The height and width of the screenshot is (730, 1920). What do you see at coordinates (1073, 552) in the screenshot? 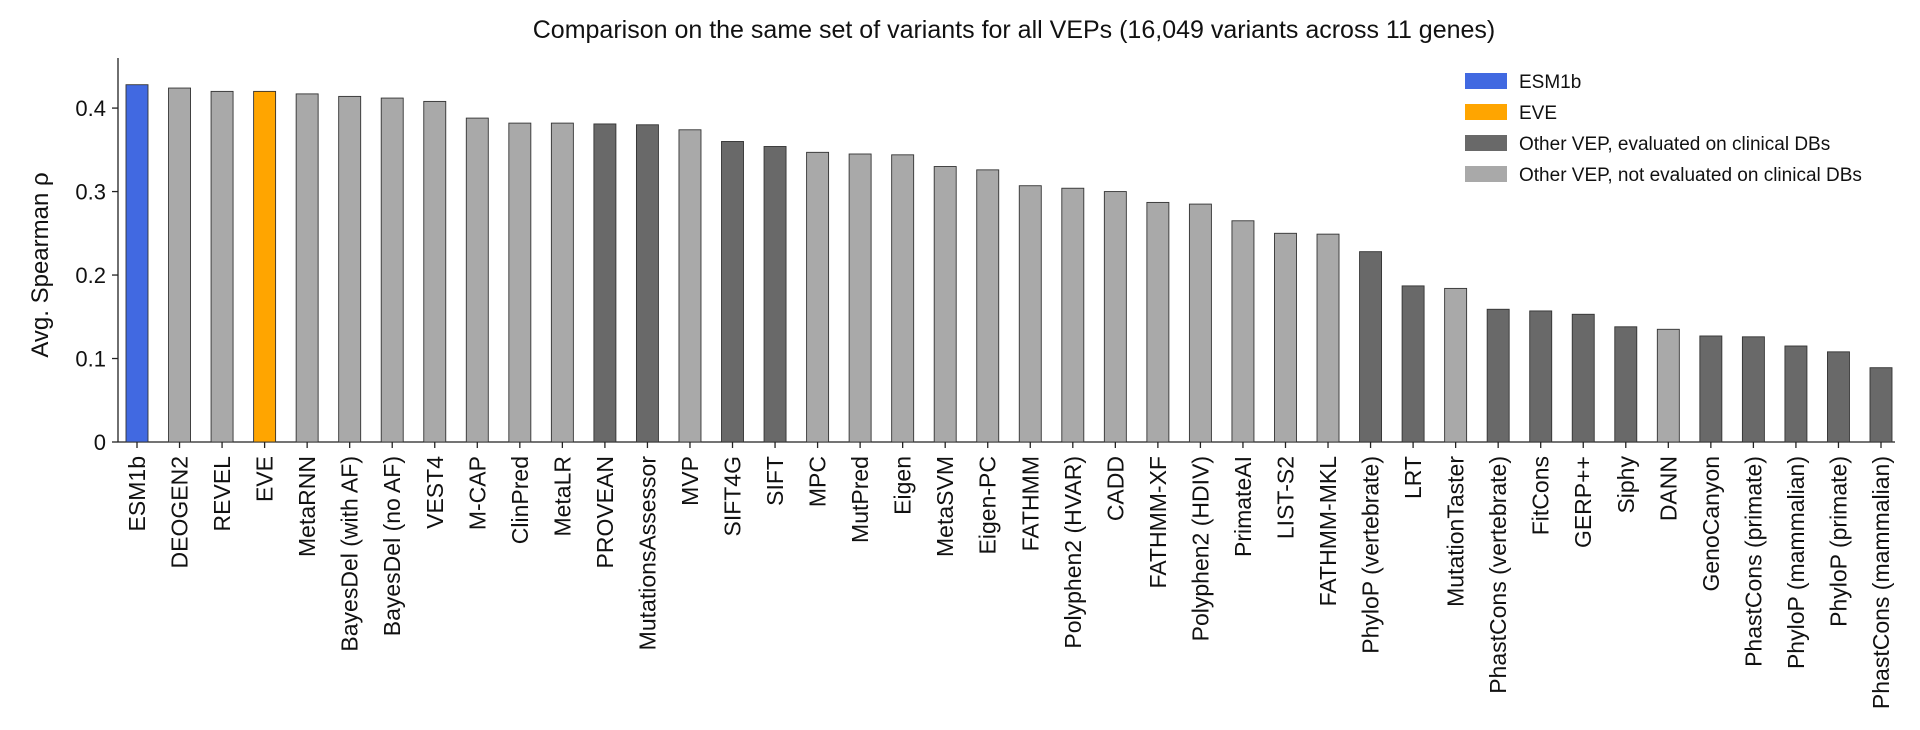
I see `x-tick-label: Polyphen2 (HVAR)` at bounding box center [1073, 552].